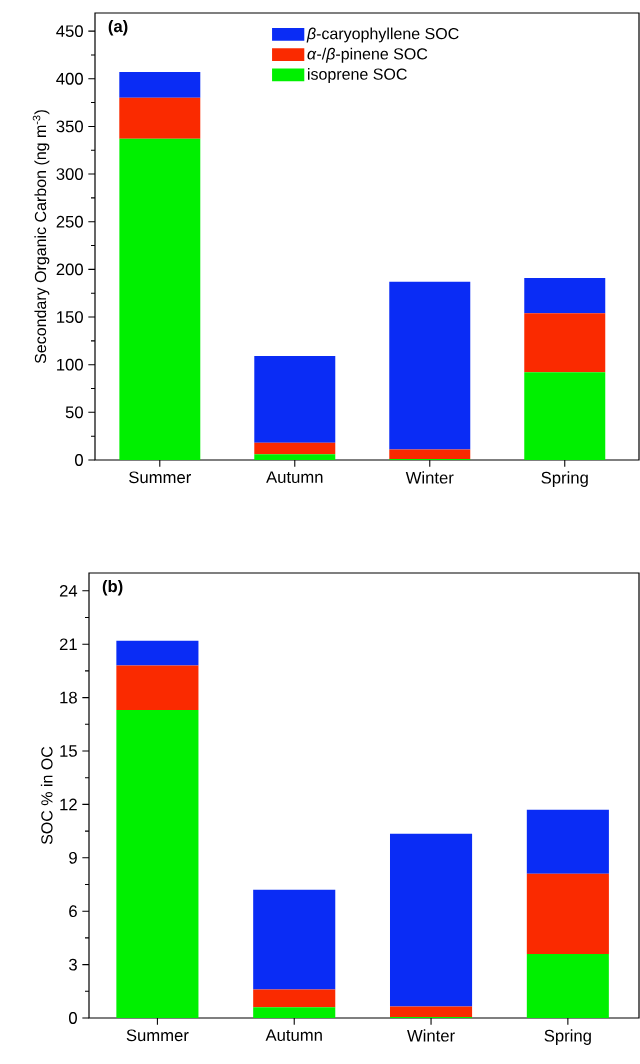 This screenshot has height=1064, width=640. What do you see at coordinates (357, 75) in the screenshot?
I see `legend-label: isoprene SOC` at bounding box center [357, 75].